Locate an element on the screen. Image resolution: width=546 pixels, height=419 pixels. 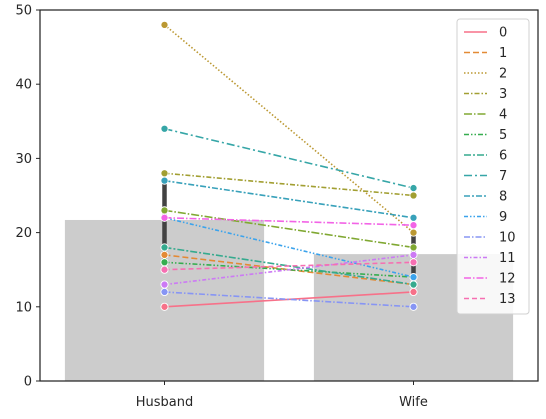
legend-label-8: 8 is located at coordinates (503, 197).